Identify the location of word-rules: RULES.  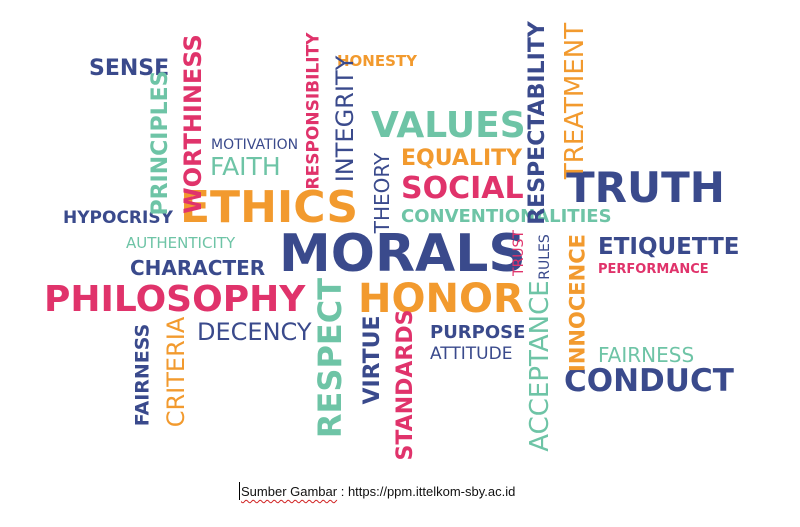
(545, 257).